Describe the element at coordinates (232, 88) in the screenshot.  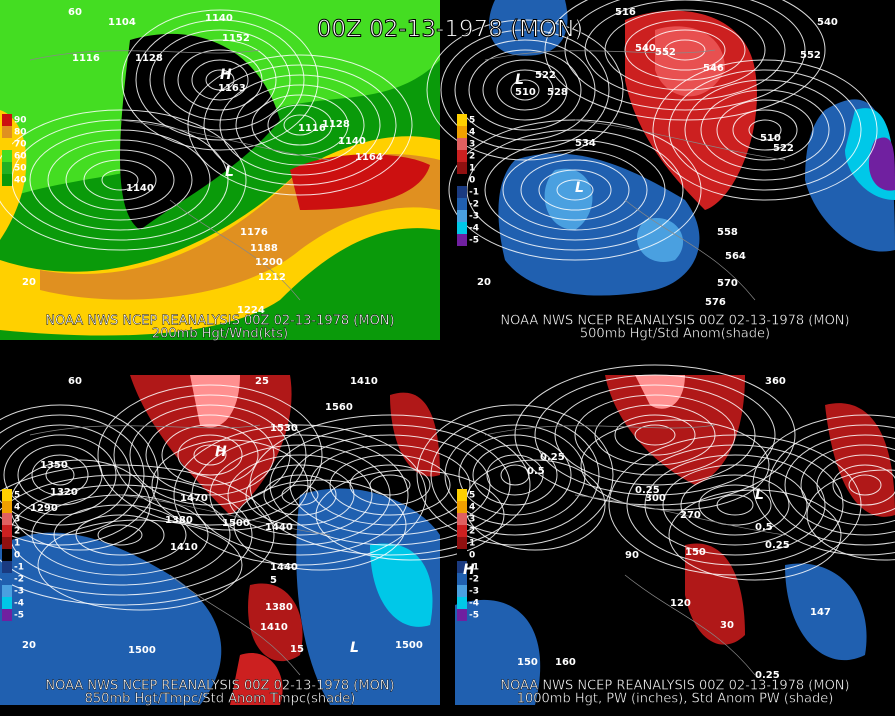
I see `contour-label: 1163` at that location.